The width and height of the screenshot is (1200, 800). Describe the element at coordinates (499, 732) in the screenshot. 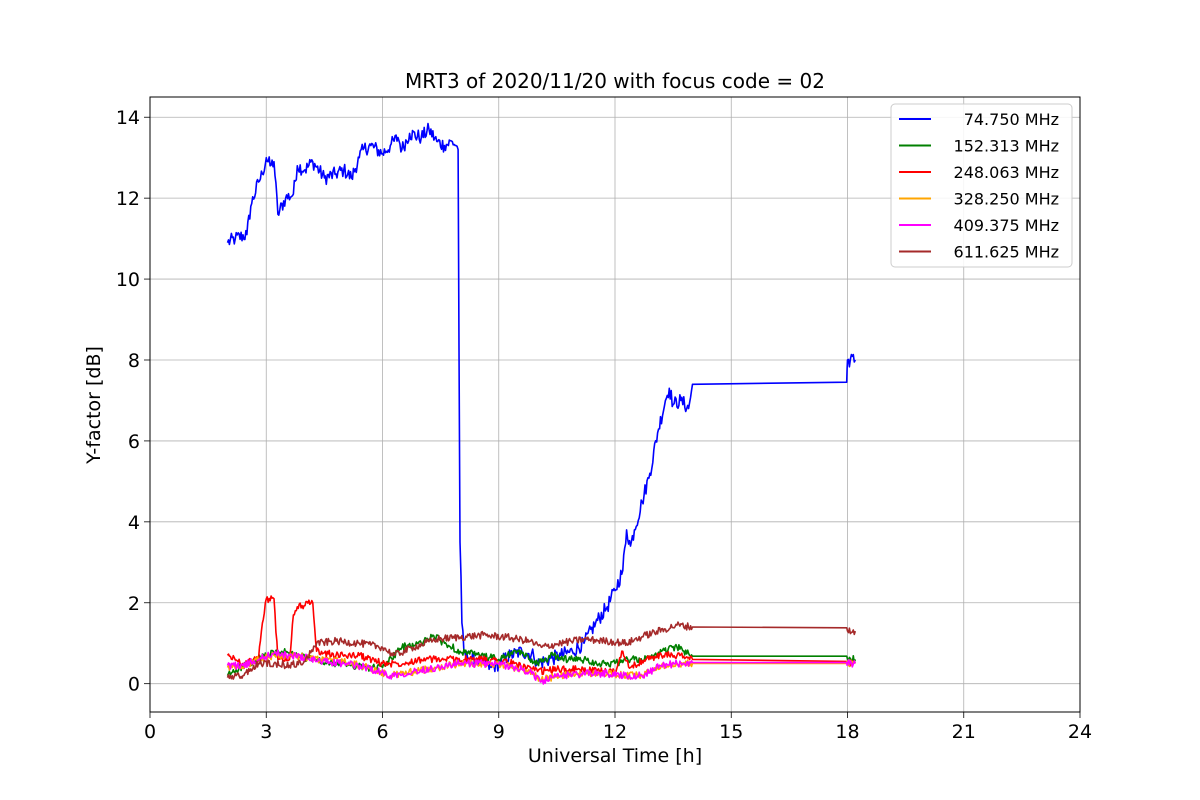

I see `x-tick-label: 9` at that location.